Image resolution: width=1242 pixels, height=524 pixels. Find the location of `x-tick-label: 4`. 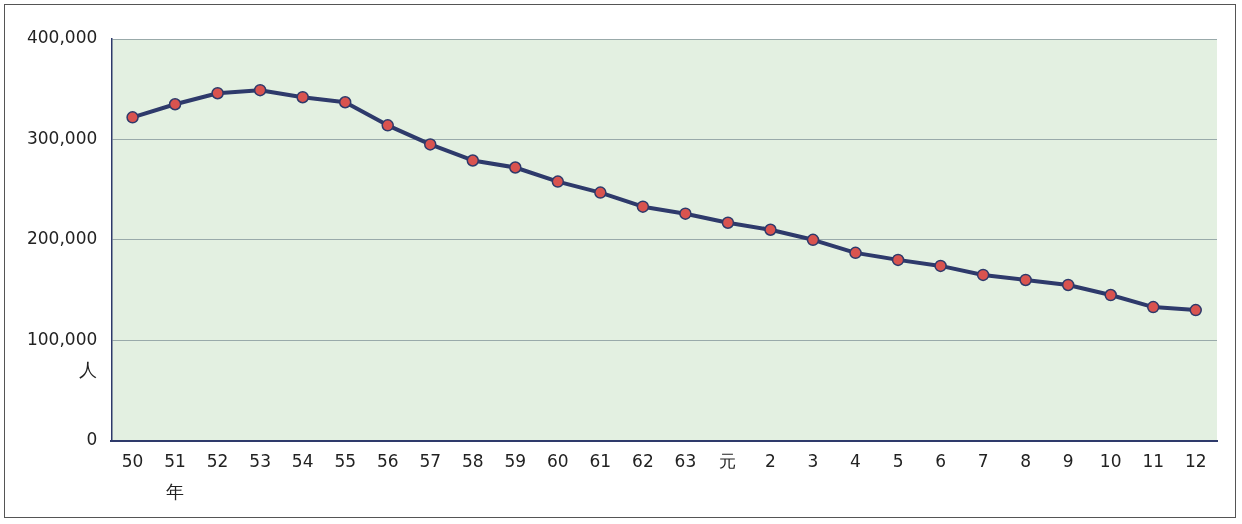

x-tick-label: 4 is located at coordinates (855, 461).